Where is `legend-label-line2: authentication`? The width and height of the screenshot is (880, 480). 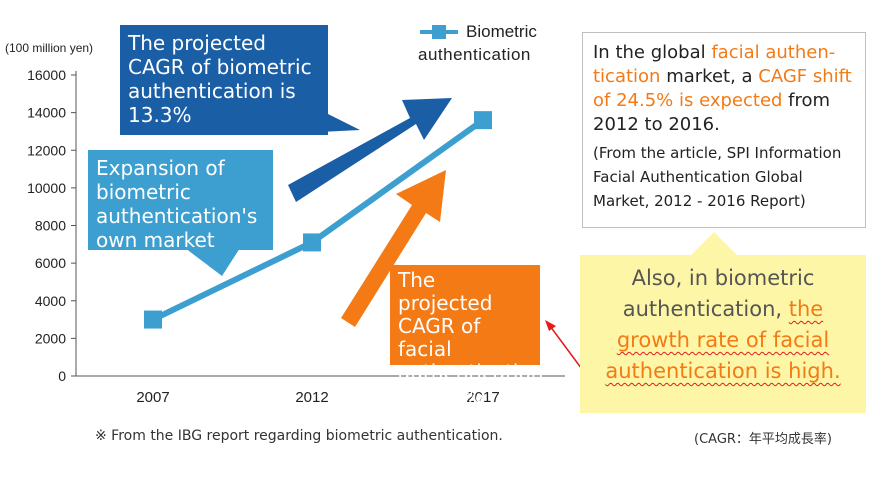 legend-label-line2: authentication is located at coordinates (474, 54).